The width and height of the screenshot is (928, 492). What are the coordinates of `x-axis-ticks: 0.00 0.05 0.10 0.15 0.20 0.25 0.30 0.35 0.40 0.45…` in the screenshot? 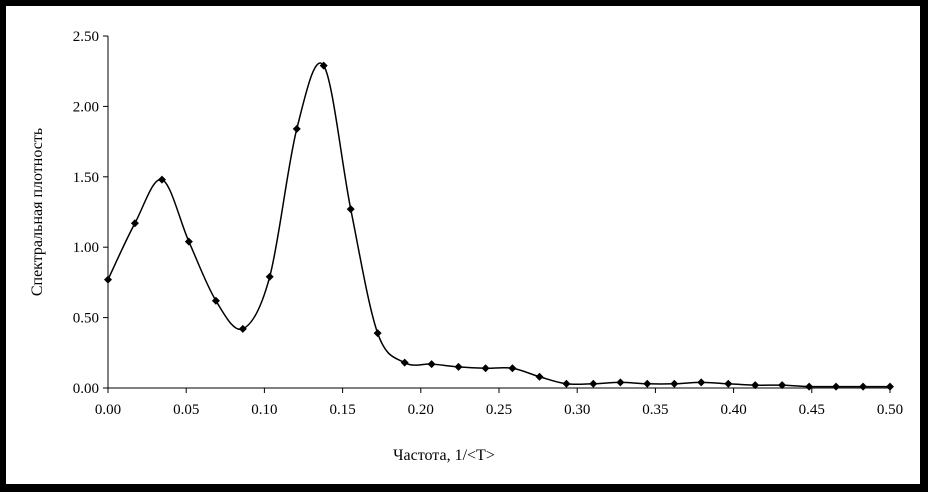 It's located at (499, 403).